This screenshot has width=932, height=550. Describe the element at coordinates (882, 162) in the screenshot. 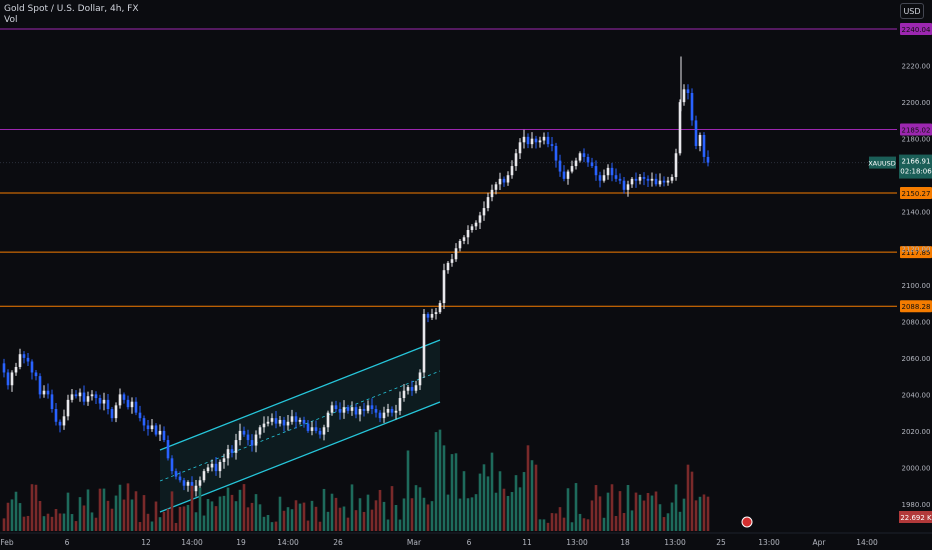

I see `symbol-tag` at that location.